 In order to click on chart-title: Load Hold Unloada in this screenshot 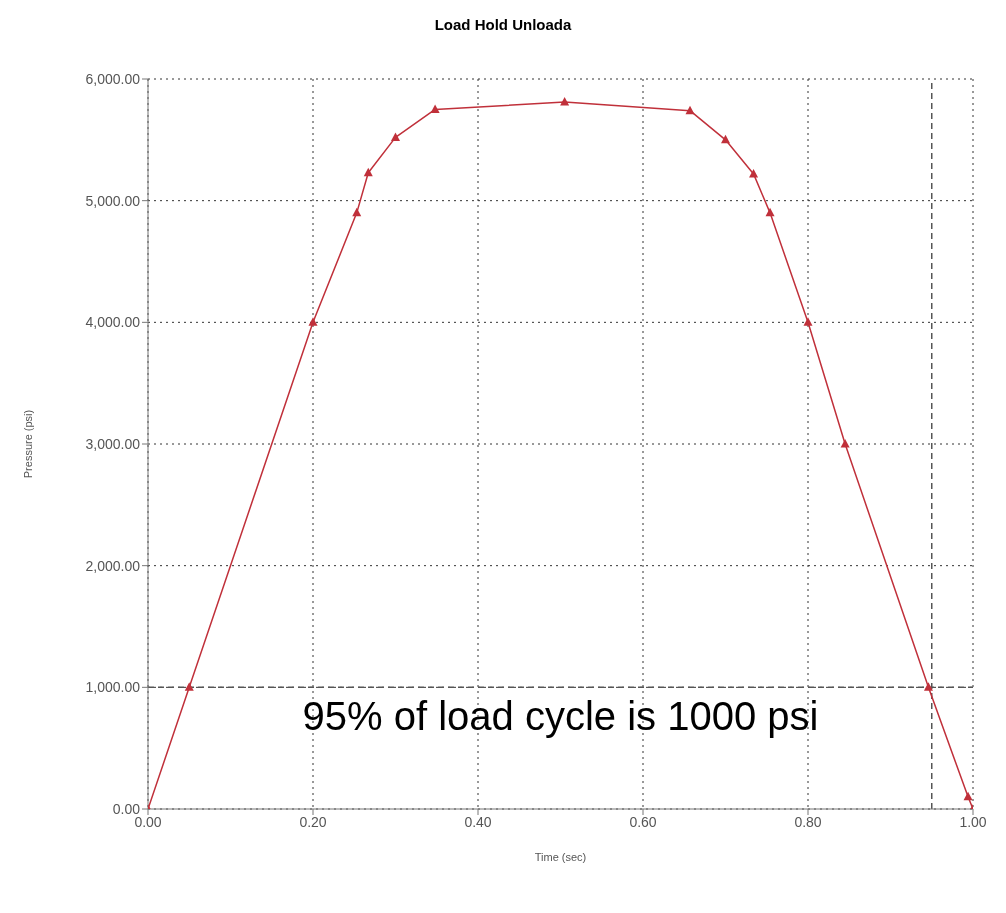, I will do `click(503, 24)`.